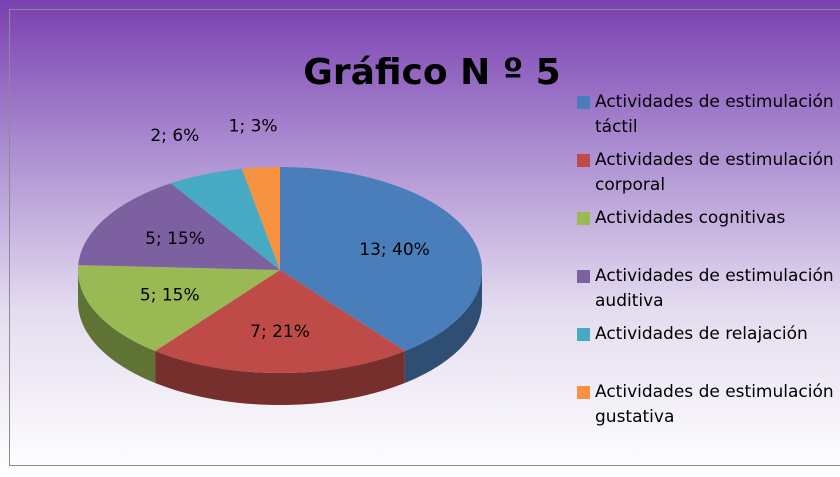 Image resolution: width=840 pixels, height=477 pixels. What do you see at coordinates (706, 235) in the screenshot?
I see `legend-entry: Actividades cognitivas` at bounding box center [706, 235].